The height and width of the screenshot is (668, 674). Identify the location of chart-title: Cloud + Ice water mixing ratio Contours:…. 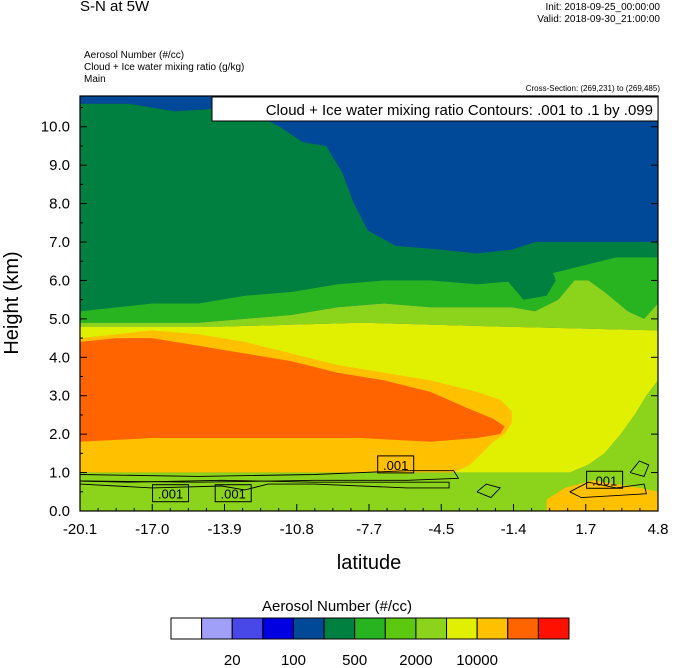
(459, 110).